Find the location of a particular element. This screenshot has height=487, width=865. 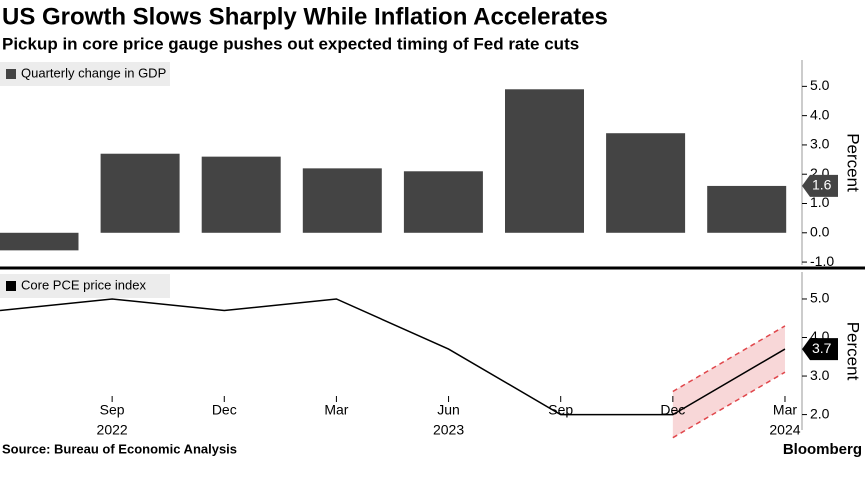

legend-label: Quarterly change in GDP is located at coordinates (93, 72).